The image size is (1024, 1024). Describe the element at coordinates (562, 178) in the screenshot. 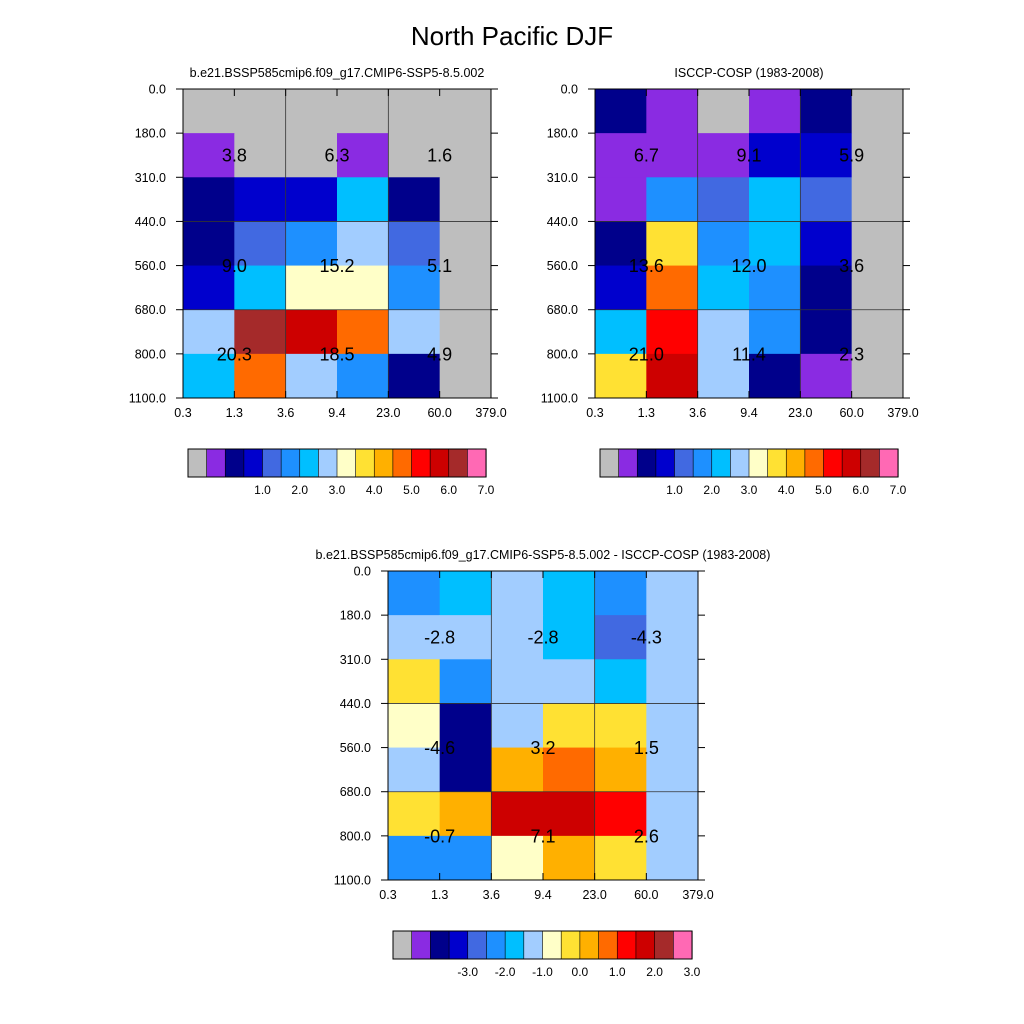

I see `y-tick-label: 310.0` at that location.